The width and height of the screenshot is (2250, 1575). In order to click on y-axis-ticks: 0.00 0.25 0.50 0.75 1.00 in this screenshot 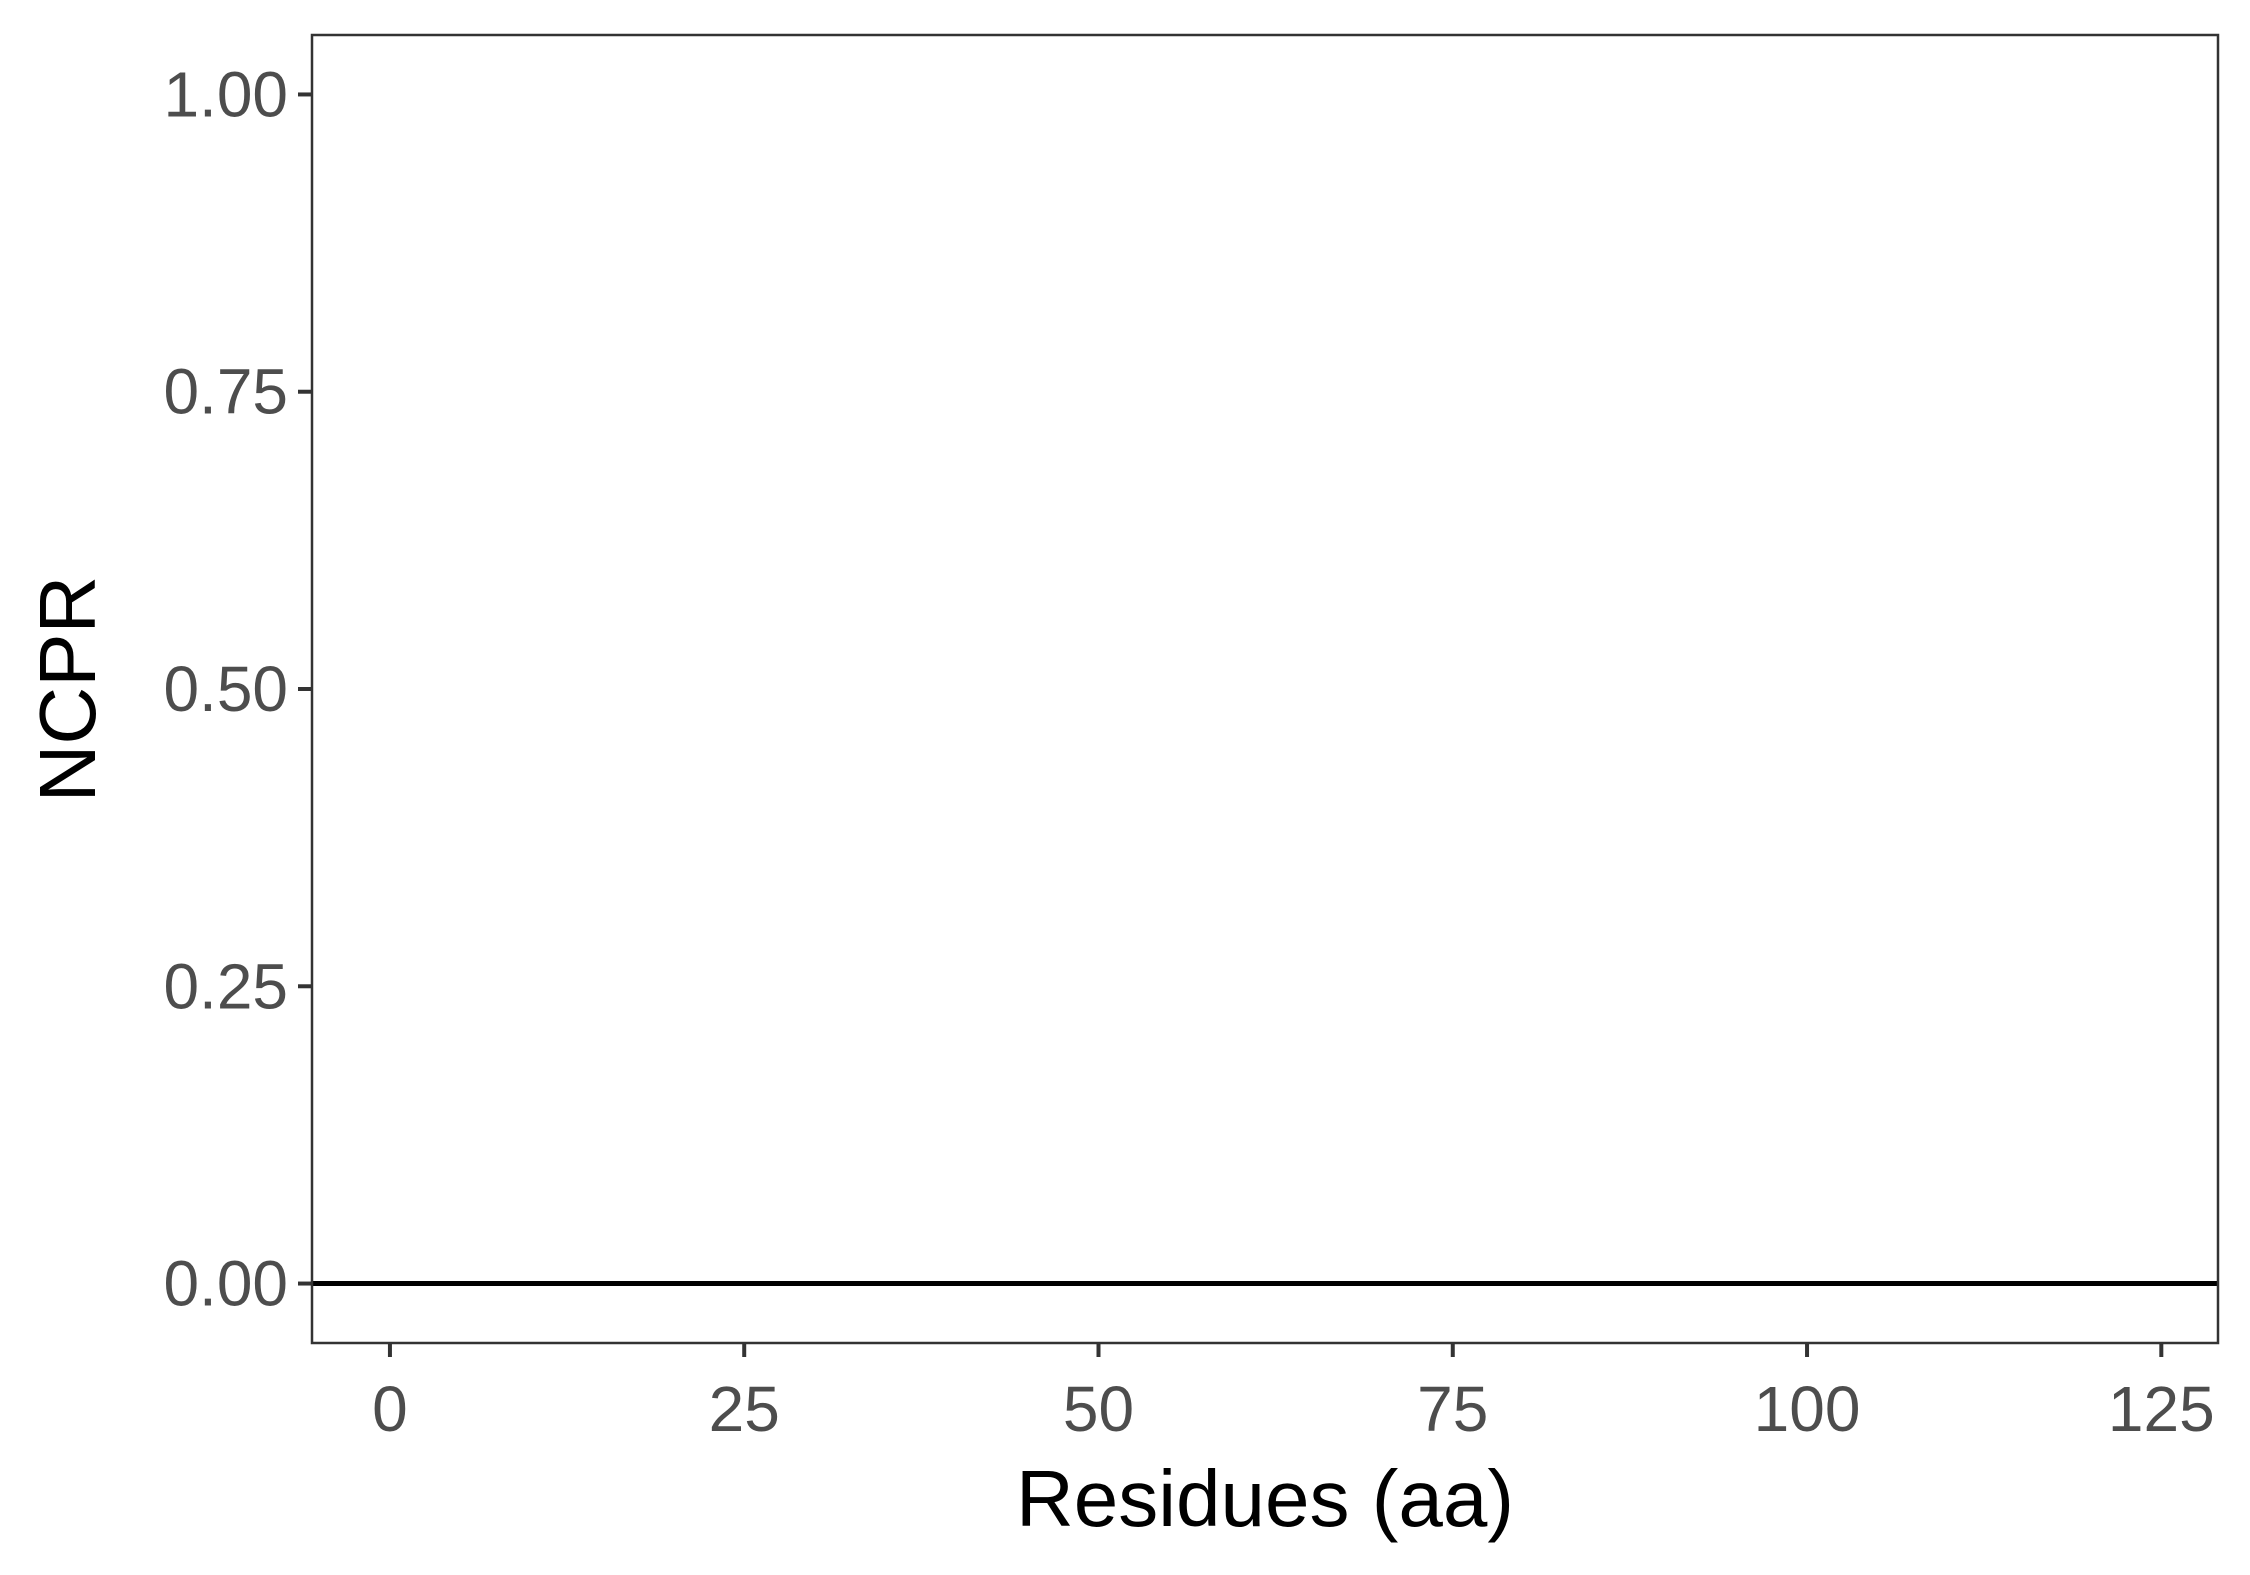, I will do `click(237, 689)`.